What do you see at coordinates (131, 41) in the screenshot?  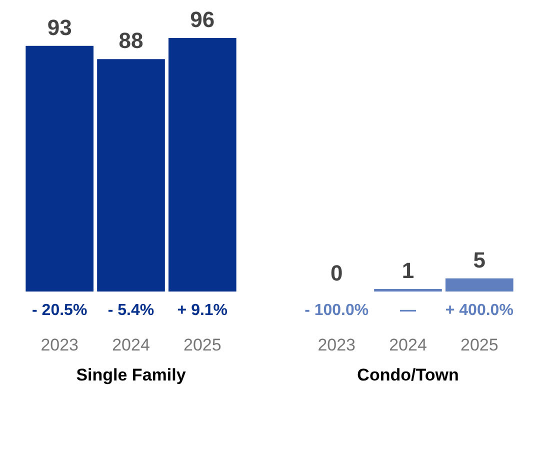 I see `data-label: 88` at bounding box center [131, 41].